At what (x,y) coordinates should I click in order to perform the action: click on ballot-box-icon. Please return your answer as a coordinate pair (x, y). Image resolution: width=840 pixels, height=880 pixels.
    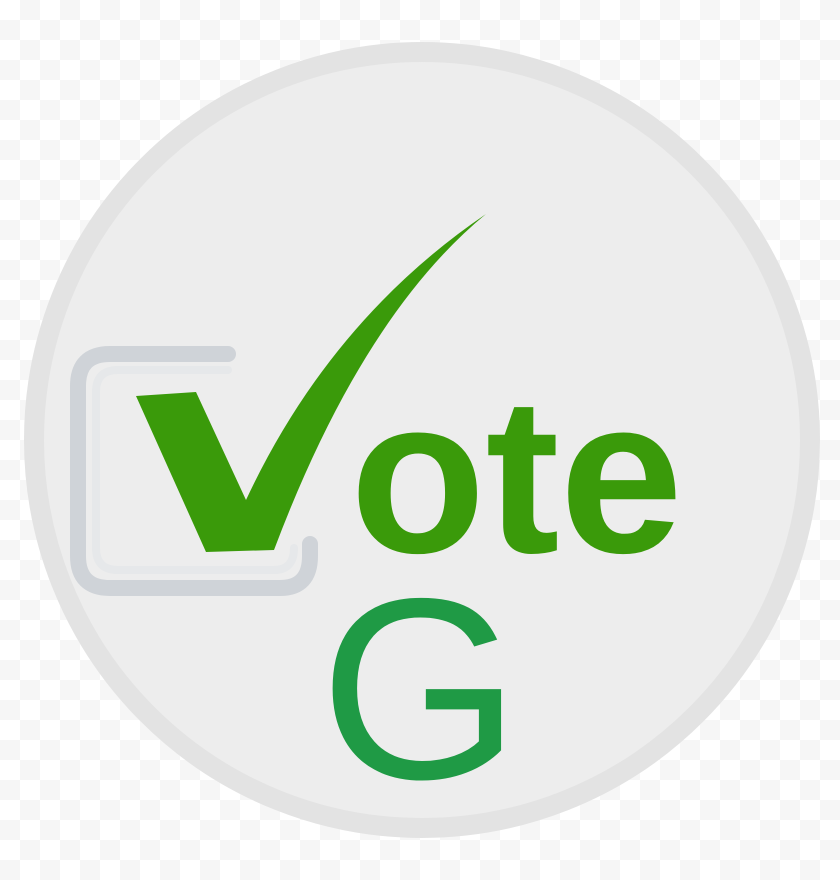
    Looking at the image, I should click on (194, 471).